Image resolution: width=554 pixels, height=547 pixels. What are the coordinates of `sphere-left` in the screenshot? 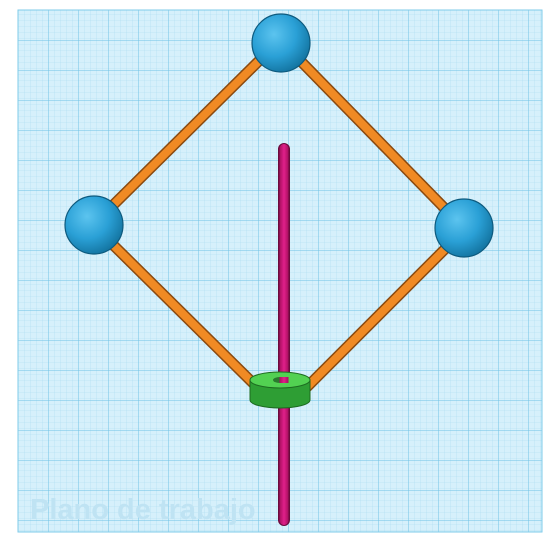 It's located at (94, 225).